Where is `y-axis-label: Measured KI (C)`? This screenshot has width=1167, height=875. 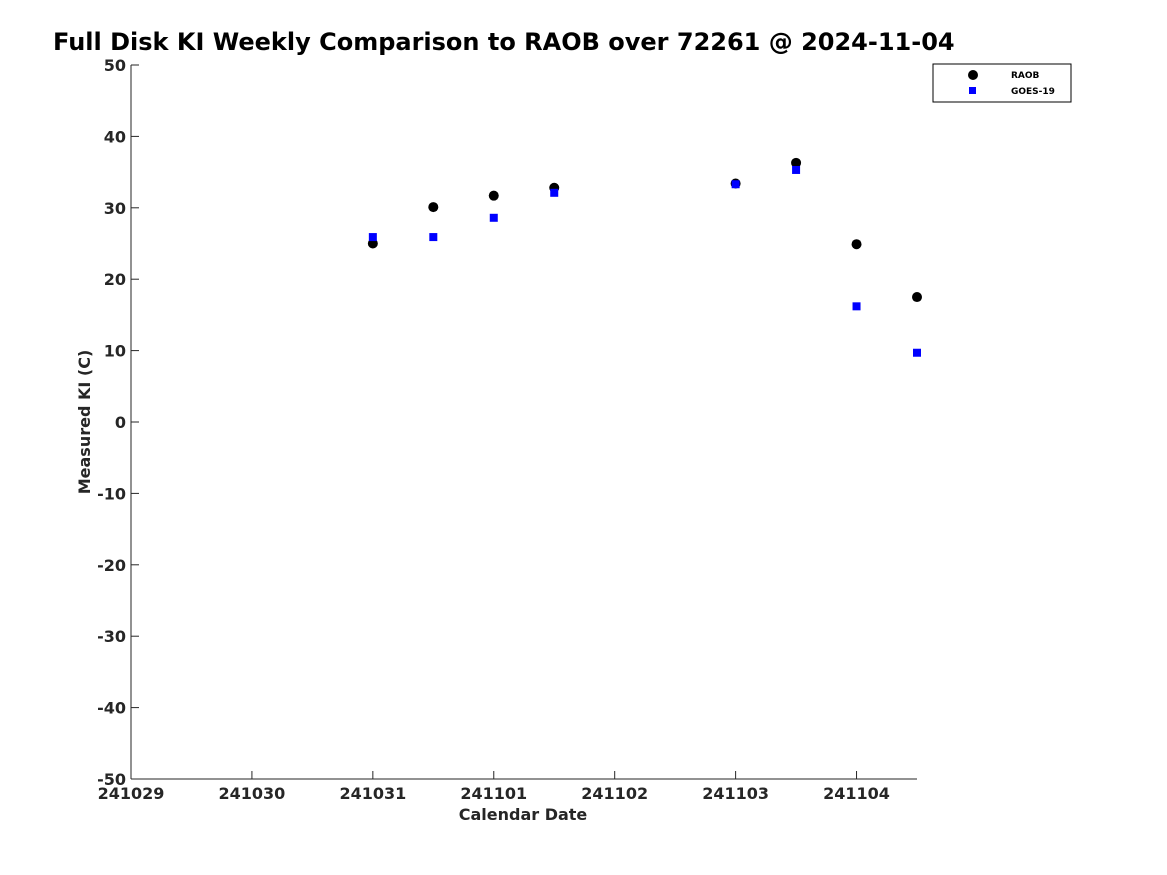 y-axis-label: Measured KI (C) is located at coordinates (84, 422).